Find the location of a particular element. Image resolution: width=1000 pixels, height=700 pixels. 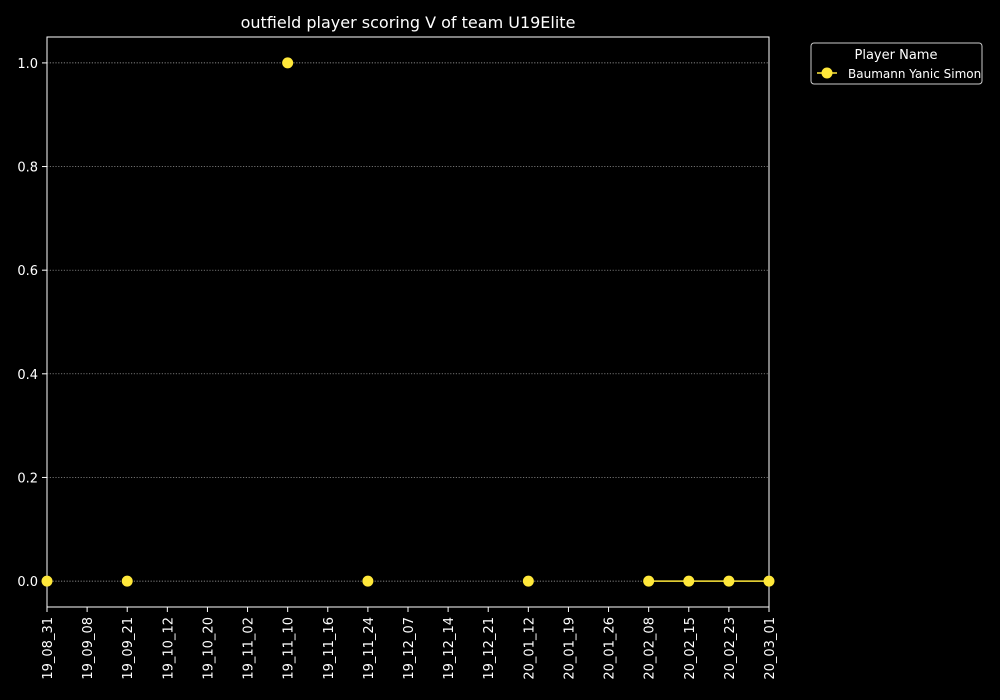

x-tick-label: 20_01_19 is located at coordinates (569, 648).